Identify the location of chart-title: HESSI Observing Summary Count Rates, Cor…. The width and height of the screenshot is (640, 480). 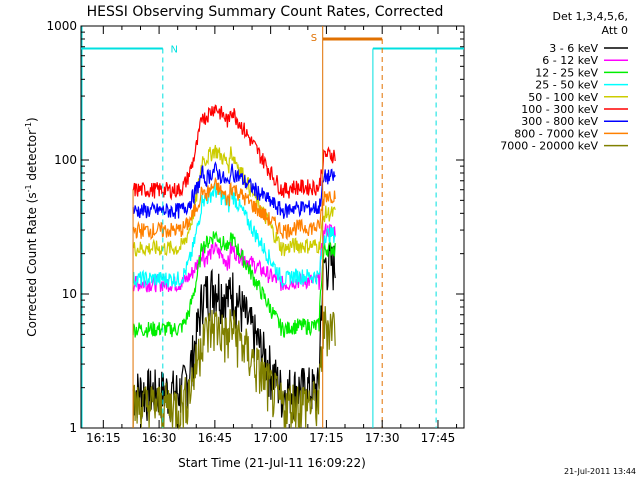
(265, 12).